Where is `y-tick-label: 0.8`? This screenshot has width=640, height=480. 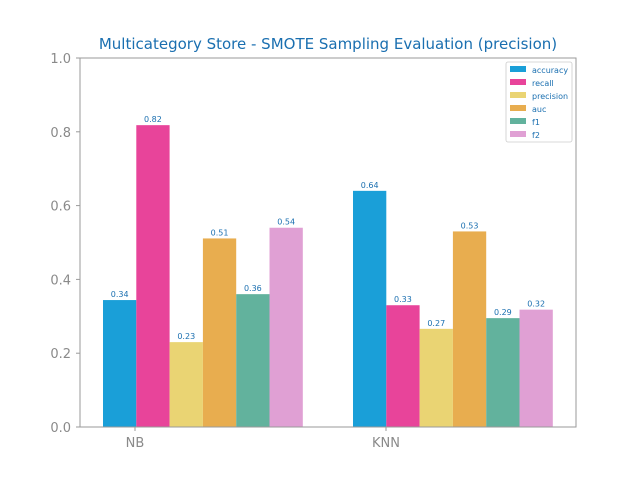 y-tick-label: 0.8 is located at coordinates (60, 133).